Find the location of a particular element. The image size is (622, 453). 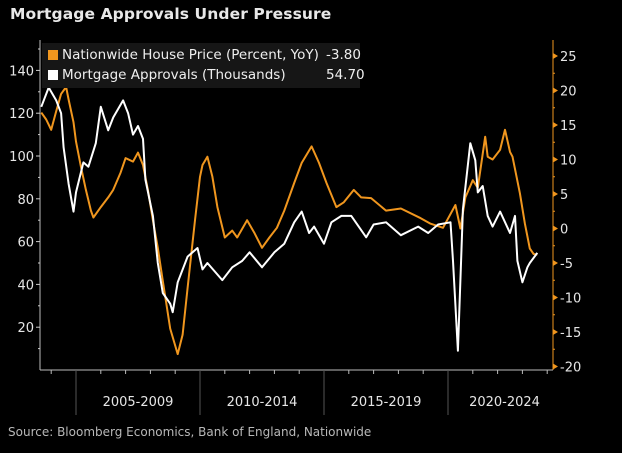

legend-swatch-white is located at coordinates (53, 75).